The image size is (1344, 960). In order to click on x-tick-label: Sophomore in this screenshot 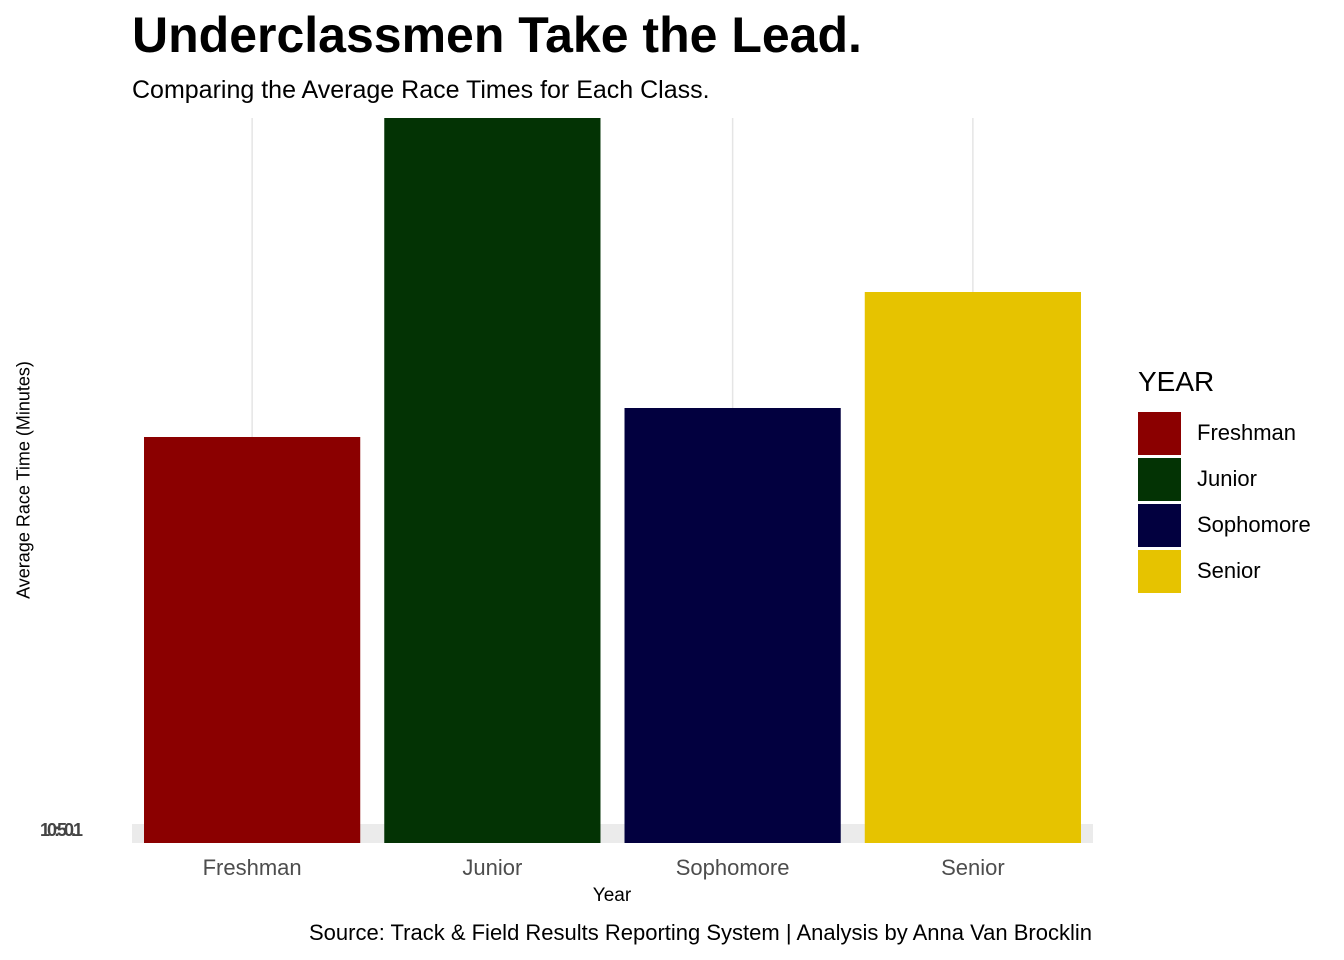, I will do `click(733, 867)`.